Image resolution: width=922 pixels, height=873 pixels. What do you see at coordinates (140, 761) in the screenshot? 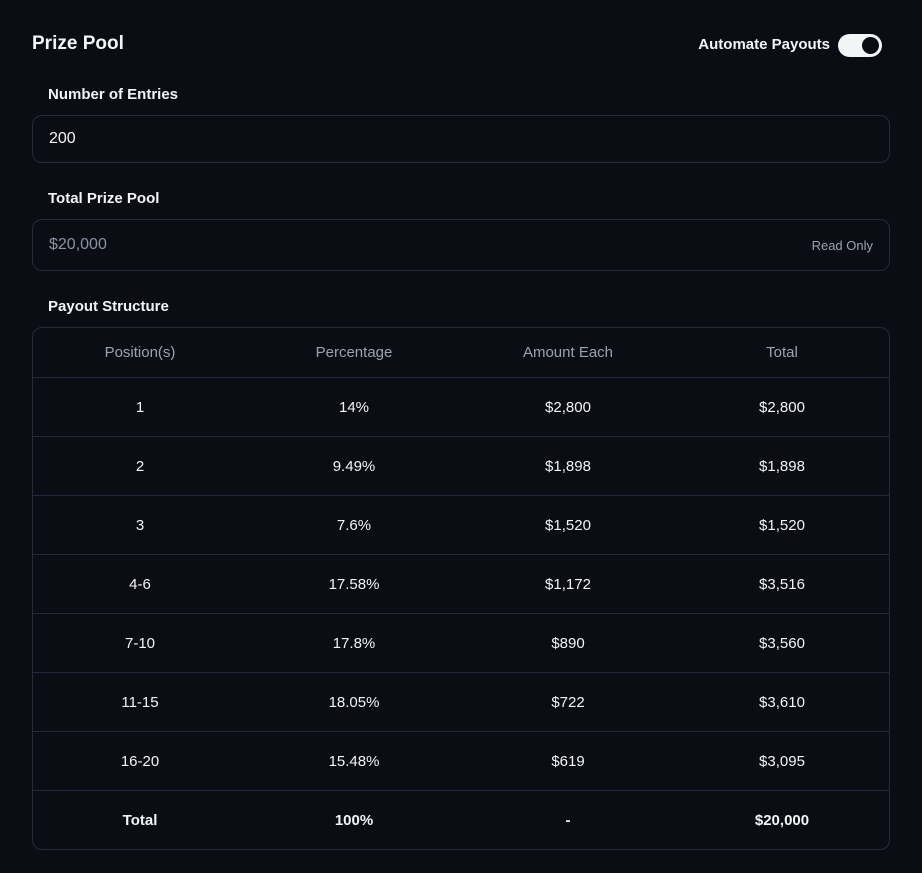
I see `table-cell: 16-20` at bounding box center [140, 761].